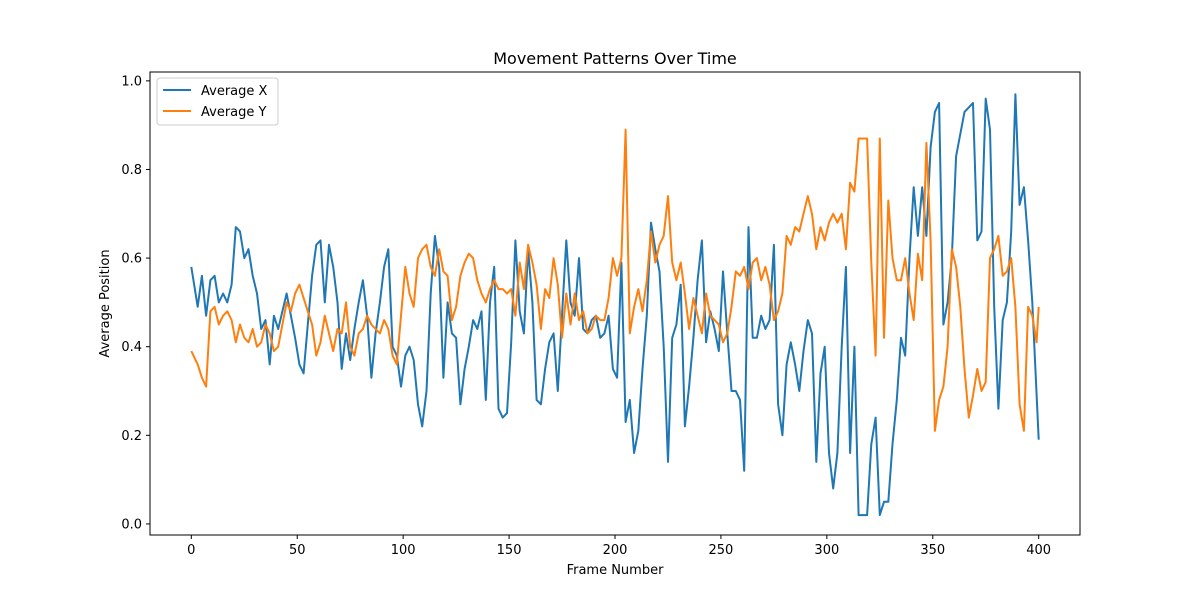 The width and height of the screenshot is (1200, 600). What do you see at coordinates (234, 91) in the screenshot?
I see `legend-label-average-x: Average X` at bounding box center [234, 91].